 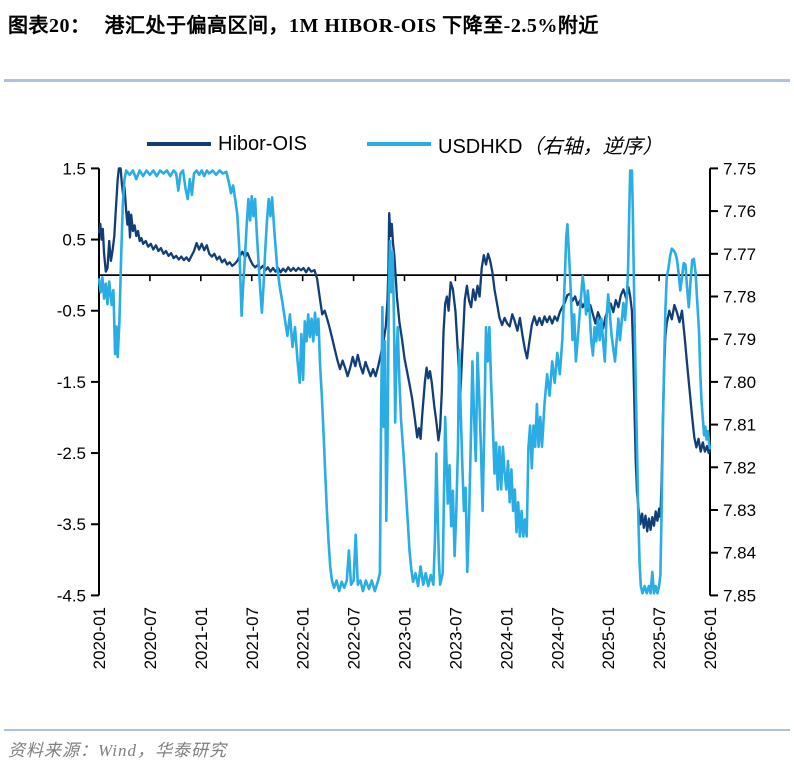 I want to click on x-axis-tick-label: 2021-07, so click(x=252, y=638).